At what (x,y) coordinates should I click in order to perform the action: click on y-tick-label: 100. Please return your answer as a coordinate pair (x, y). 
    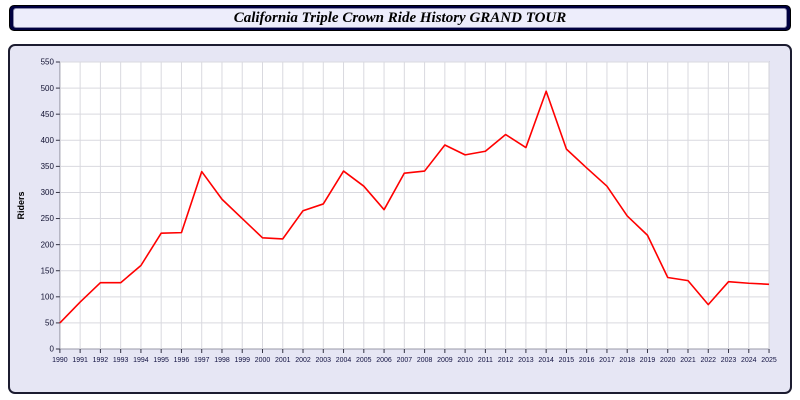
    Looking at the image, I should click on (48, 297).